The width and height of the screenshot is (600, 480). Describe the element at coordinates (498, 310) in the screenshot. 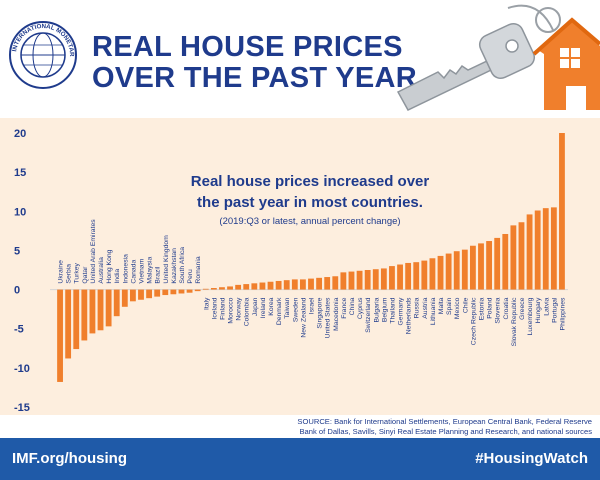

I see `x-tick-label: Slovenia` at that location.